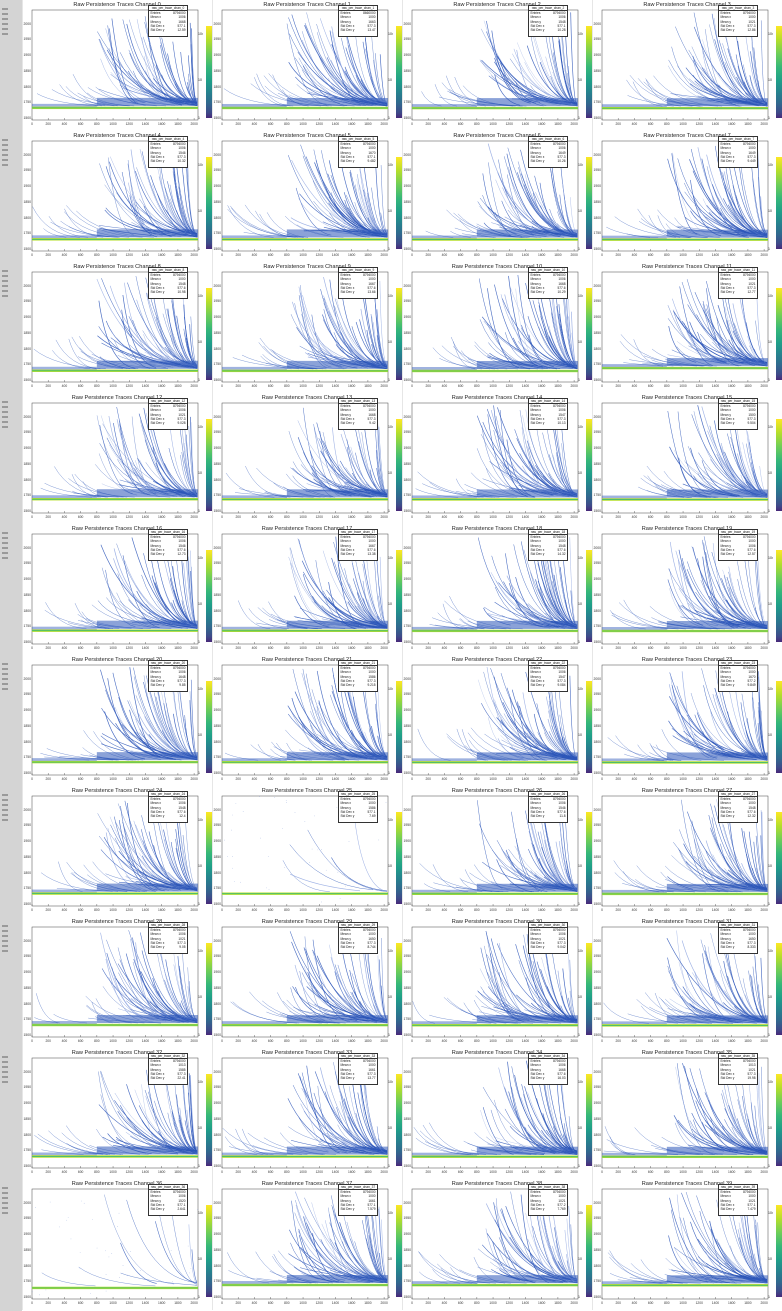 This screenshot has height=1311, width=782. I want to click on stats-row: Std Dev x 577.6, so click(168, 288).